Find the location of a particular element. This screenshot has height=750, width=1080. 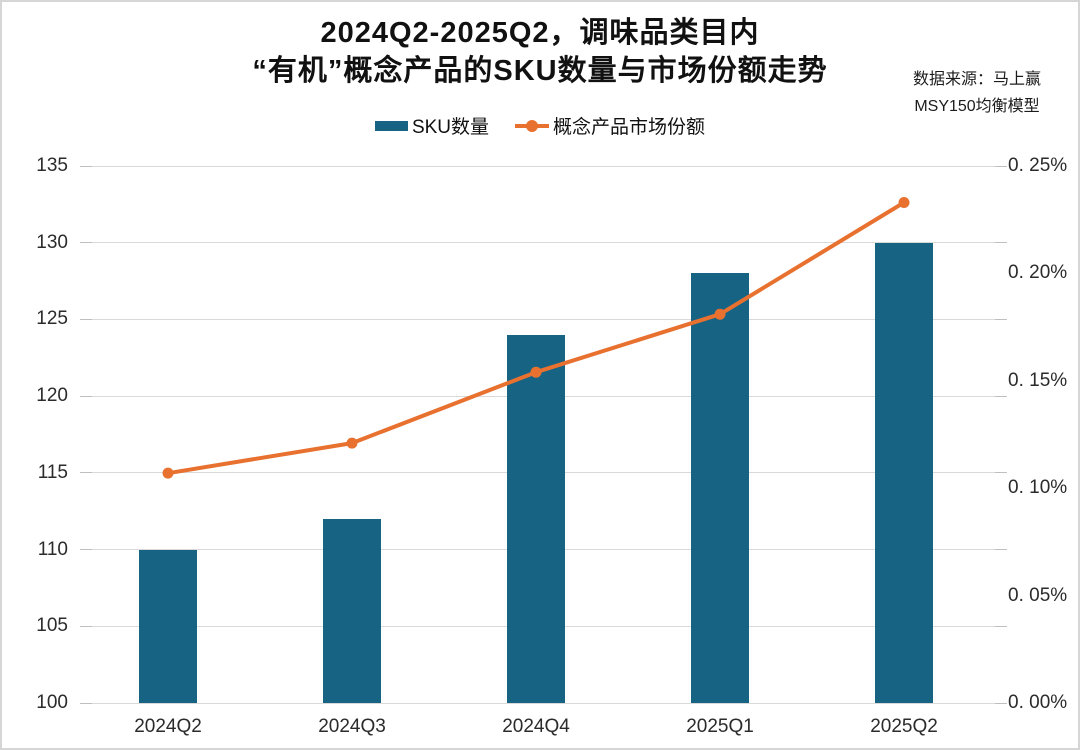

x-axis-label: 2025Q1 is located at coordinates (720, 726).